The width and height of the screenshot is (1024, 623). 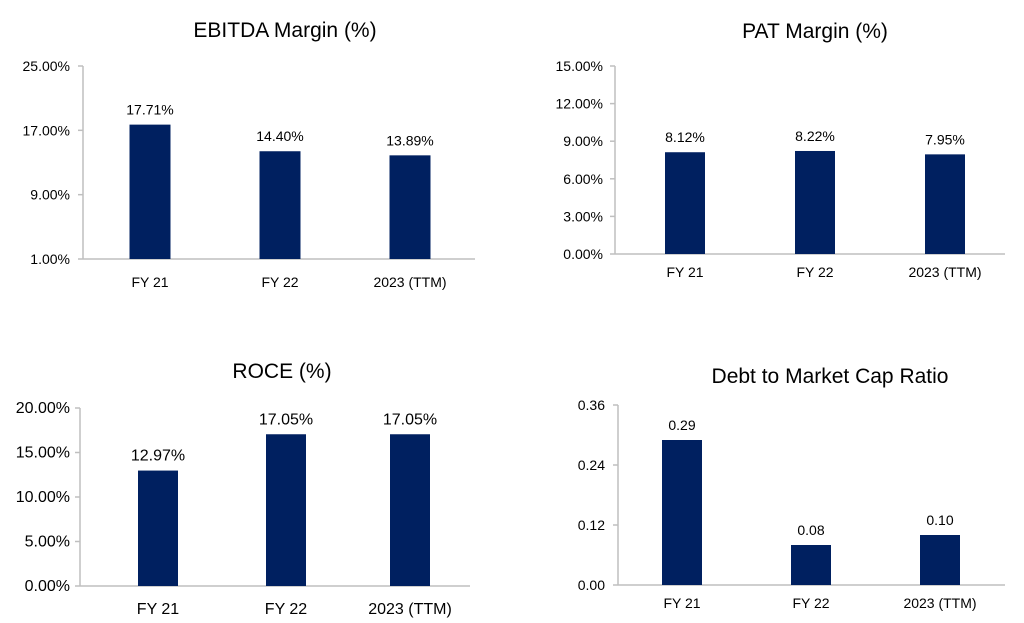 What do you see at coordinates (149, 110) in the screenshot?
I see `data-label: 17.71%` at bounding box center [149, 110].